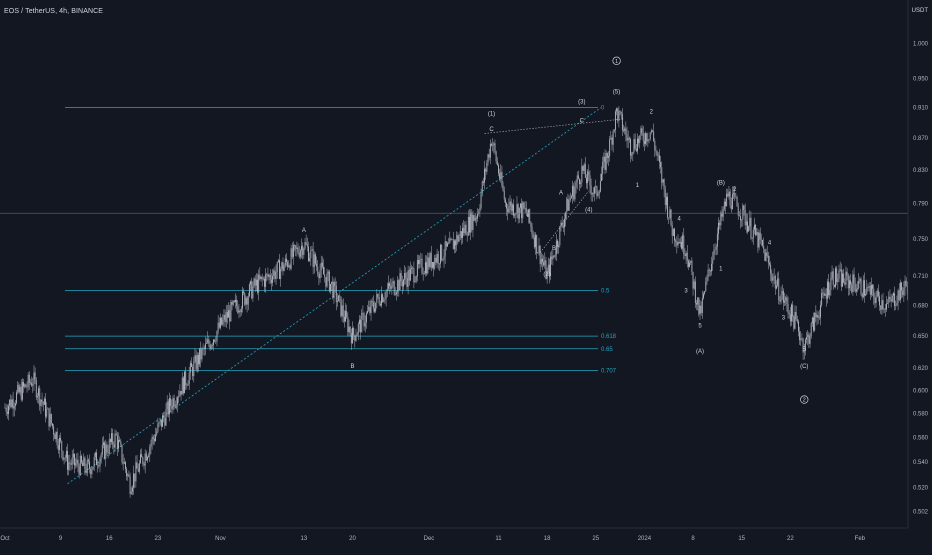 This screenshot has width=932, height=555. What do you see at coordinates (804, 399) in the screenshot?
I see `wave-circle` at bounding box center [804, 399].